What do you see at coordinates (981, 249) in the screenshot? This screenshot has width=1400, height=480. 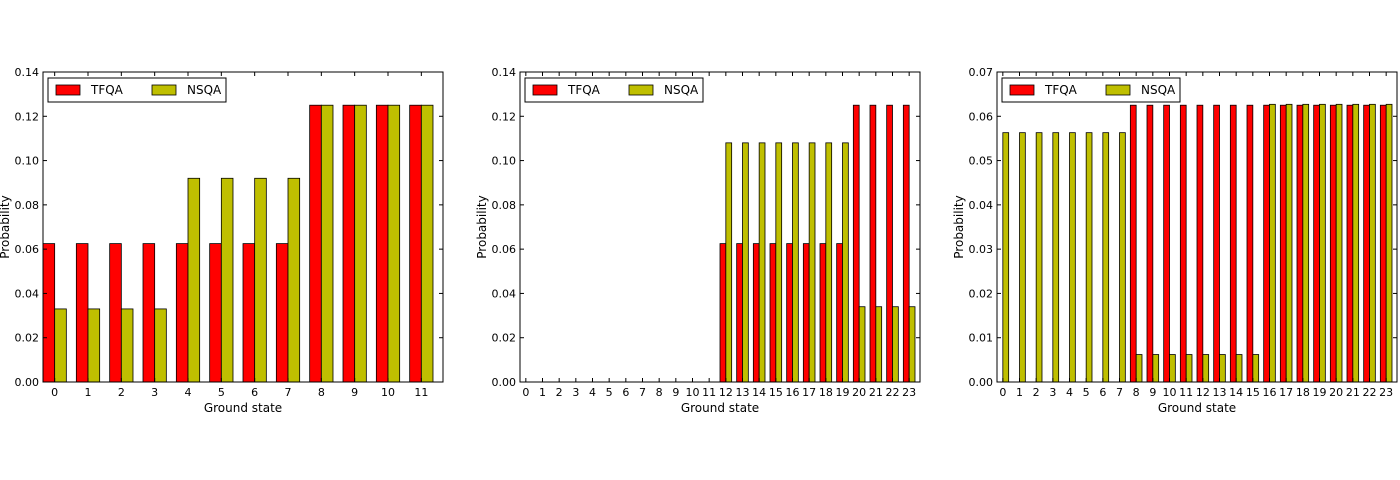 I see `y-tick-label: 0.03` at bounding box center [981, 249].